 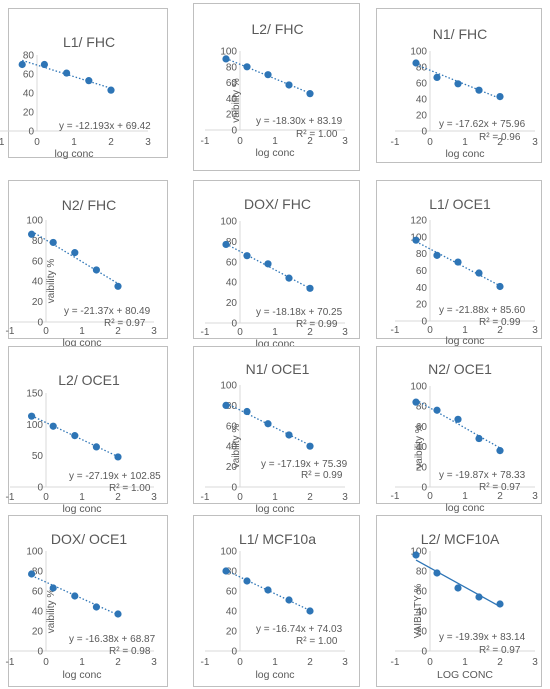 I want to click on trendline-equation: y = -16.38x + 68.87, so click(x=112, y=639).